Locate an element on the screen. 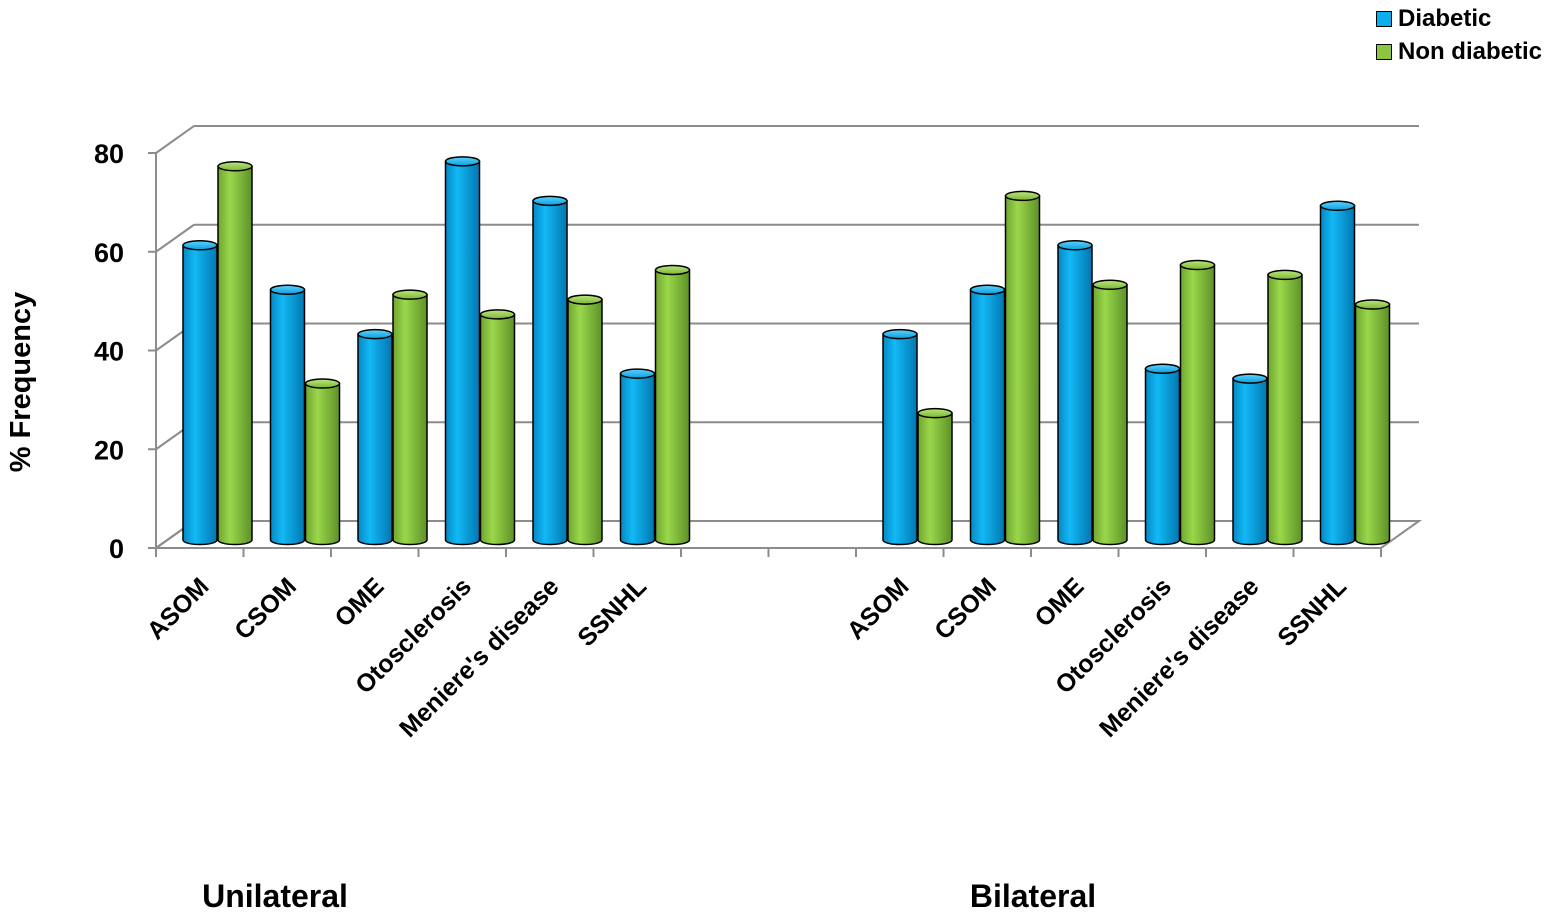  bar-unilateral-otosclerosis-non-diabetic is located at coordinates (497, 427).